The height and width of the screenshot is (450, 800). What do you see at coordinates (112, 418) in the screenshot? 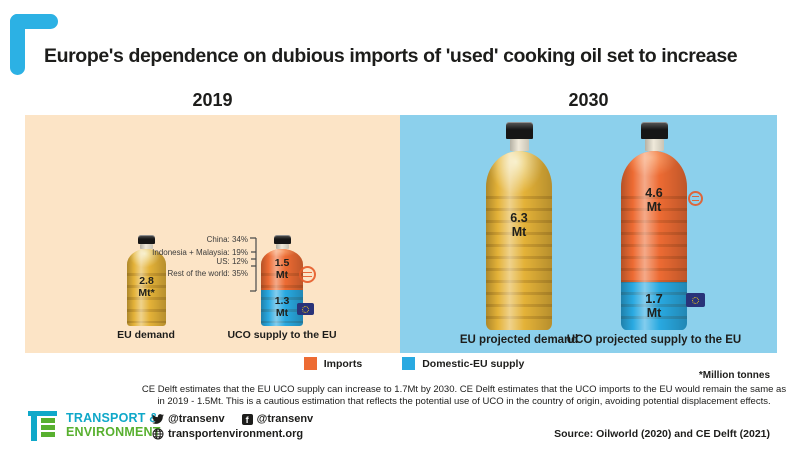
I see `logo-text-transport: TRANSPORT &` at bounding box center [112, 418].